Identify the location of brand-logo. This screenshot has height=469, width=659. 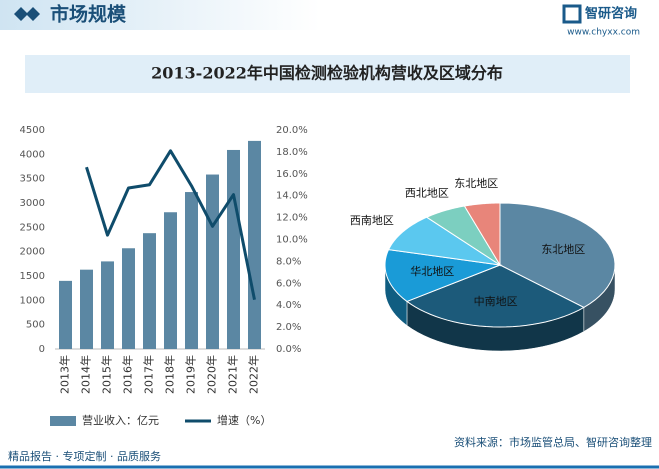
(572, 14).